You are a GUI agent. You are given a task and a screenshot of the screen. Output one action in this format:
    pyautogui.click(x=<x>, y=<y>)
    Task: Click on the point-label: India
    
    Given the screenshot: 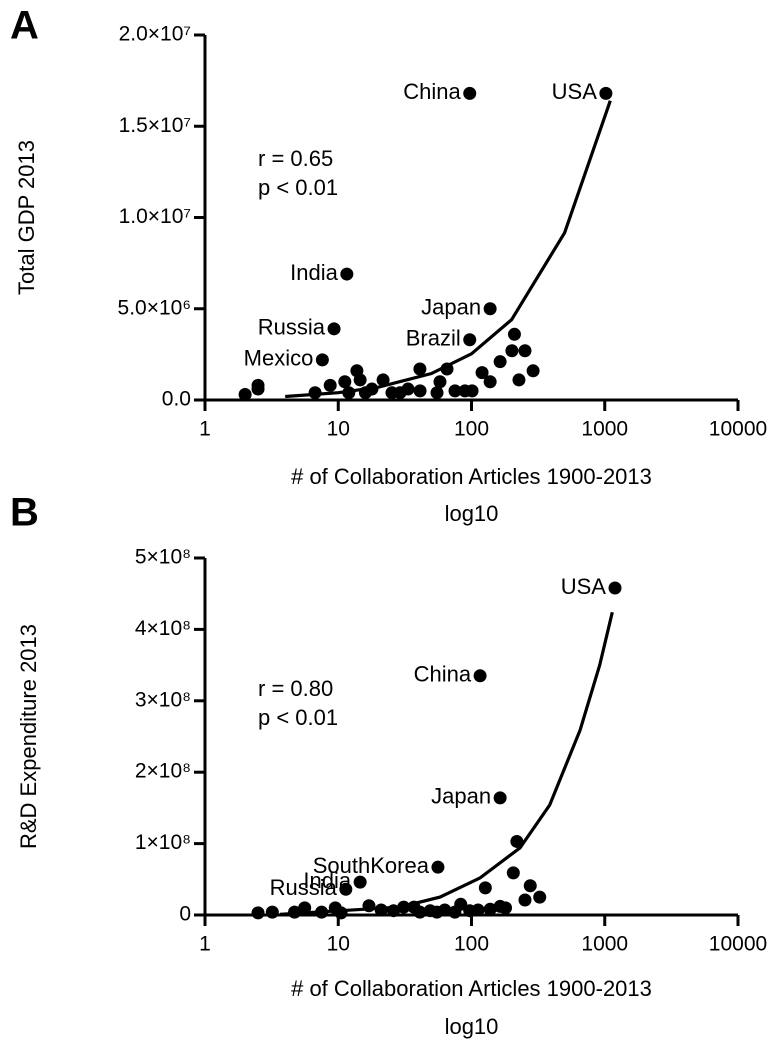 What is the action you would take?
    pyautogui.click(x=314, y=272)
    